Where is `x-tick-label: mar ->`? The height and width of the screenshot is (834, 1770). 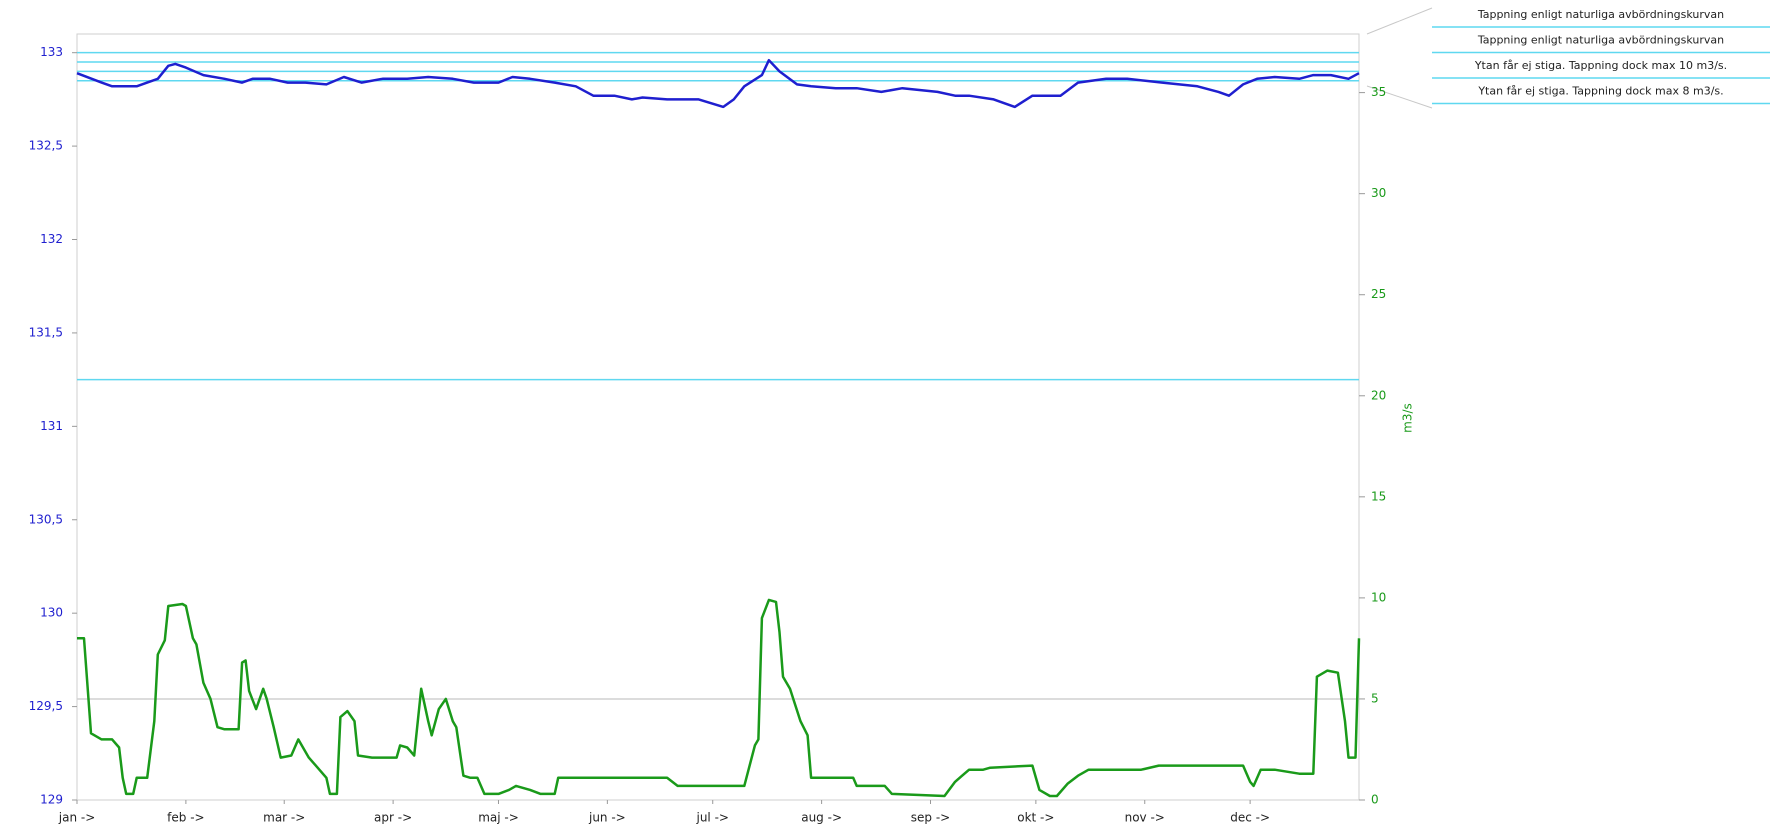
x-tick-label: mar -> is located at coordinates (284, 818).